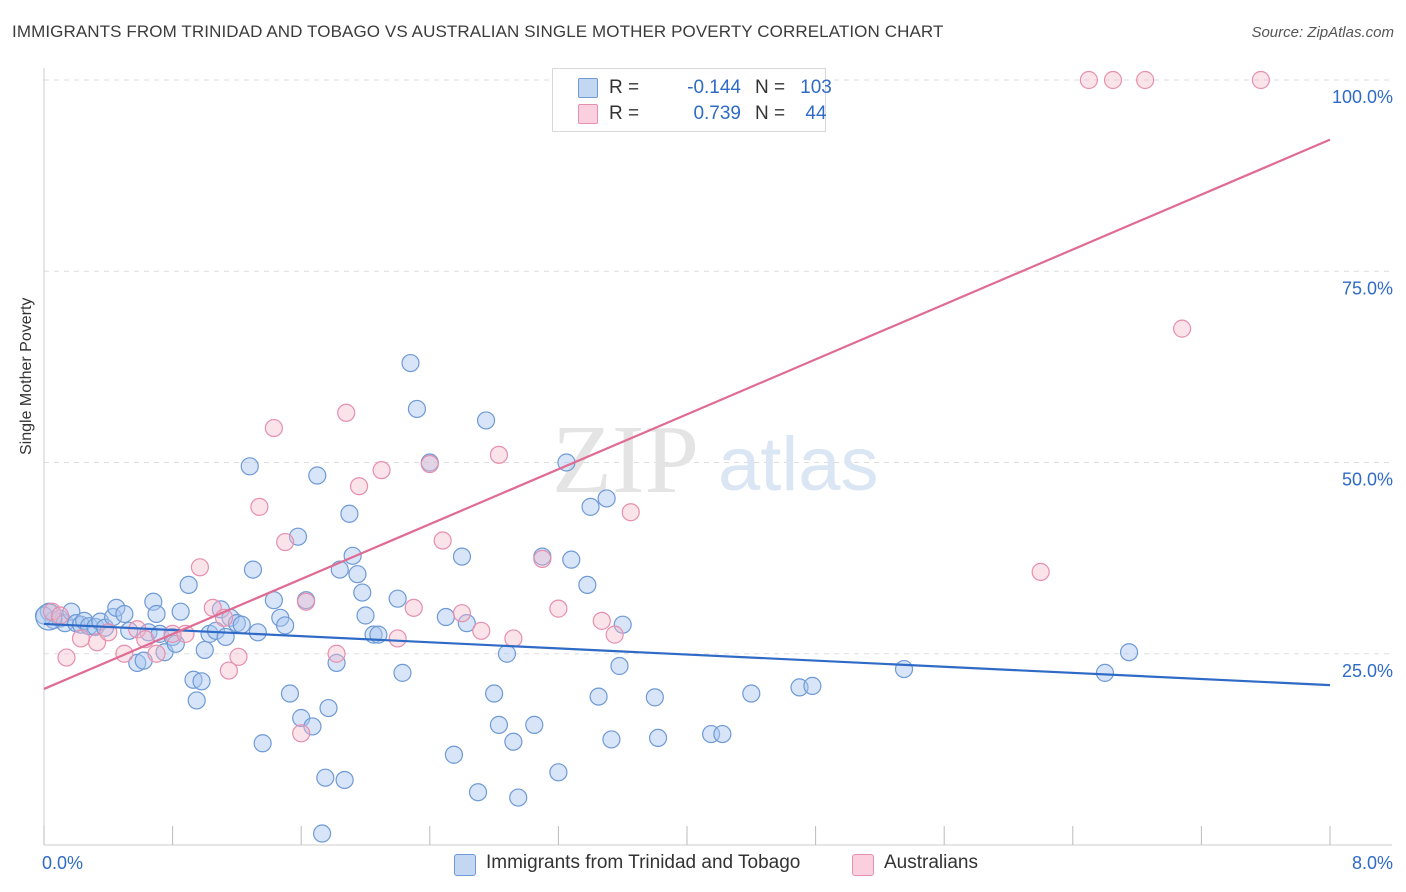  Describe the element at coordinates (816, 113) in the screenshot. I see `legend-n-value: 44` at that location.